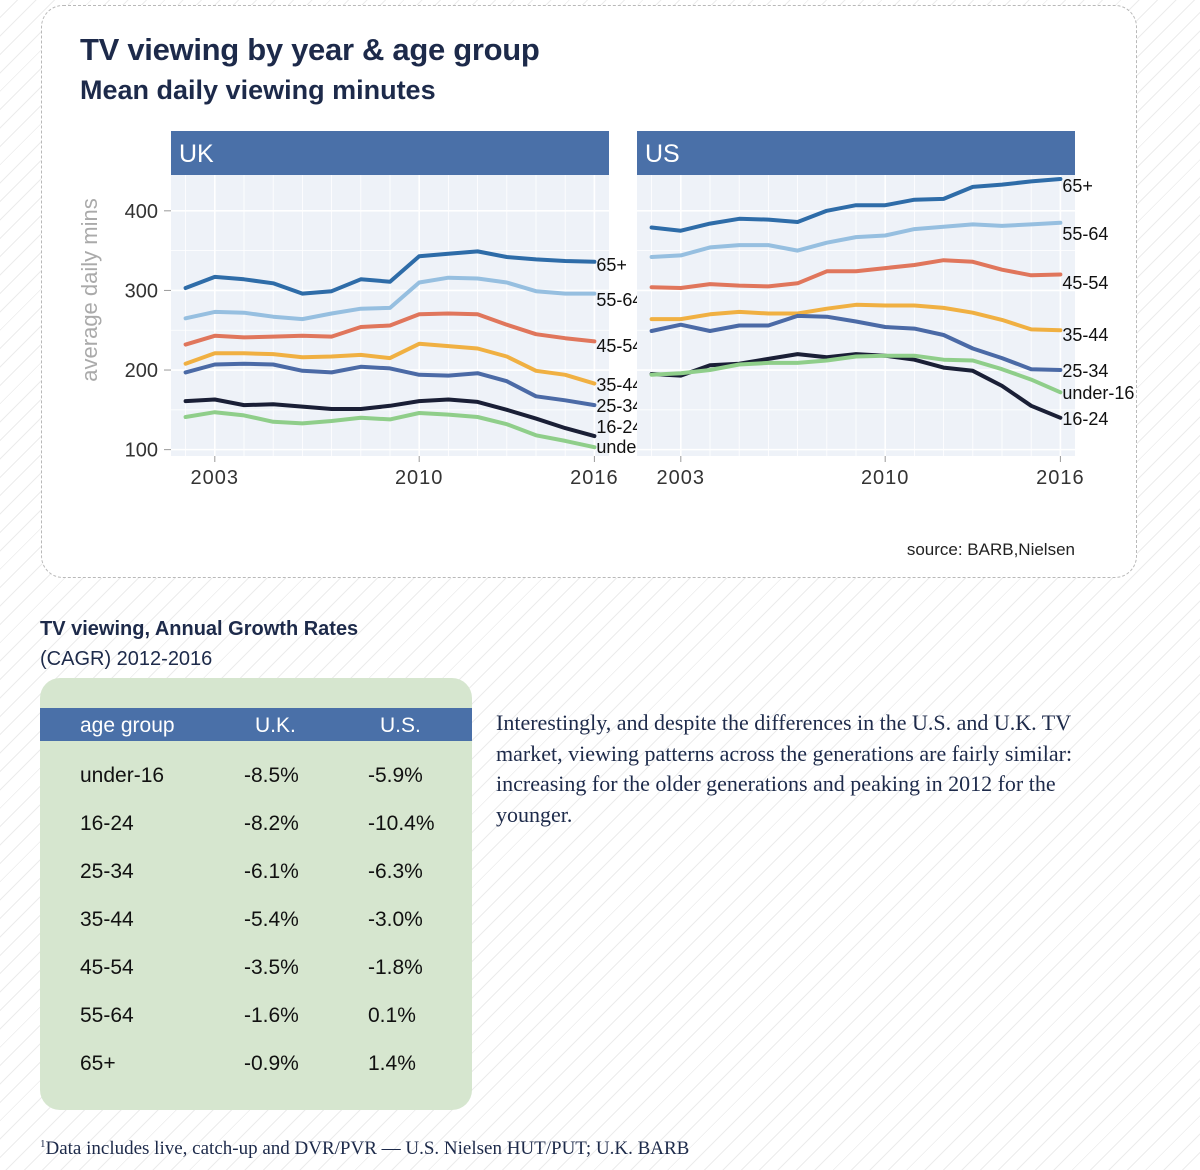  What do you see at coordinates (256, 932) in the screenshot?
I see `table-row: 35-44 -5.4% -3.0%` at bounding box center [256, 932].